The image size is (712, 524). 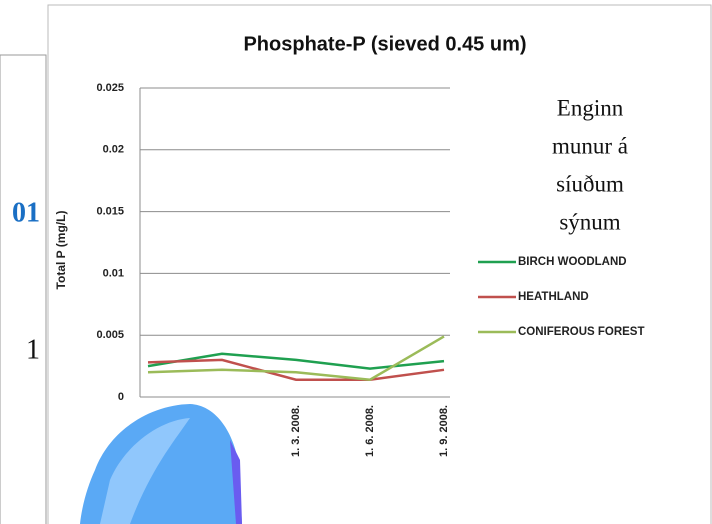 I want to click on legend-label: CONIFEROUS FOREST, so click(x=581, y=332).